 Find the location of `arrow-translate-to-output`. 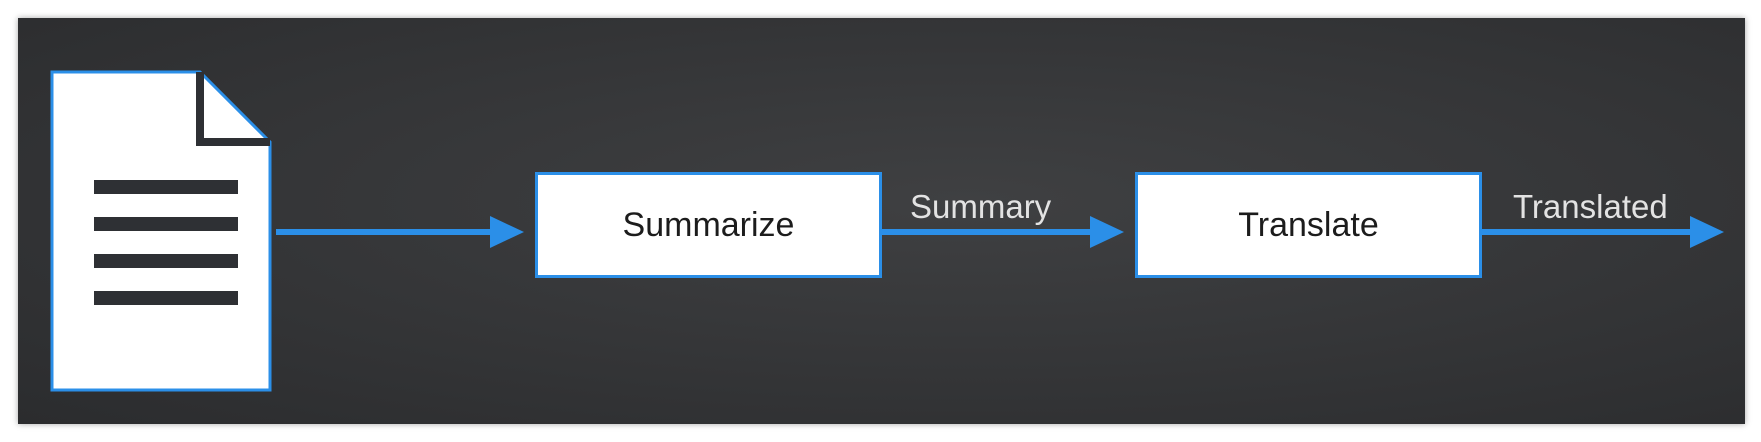

arrow-translate-to-output is located at coordinates (1600, 232).